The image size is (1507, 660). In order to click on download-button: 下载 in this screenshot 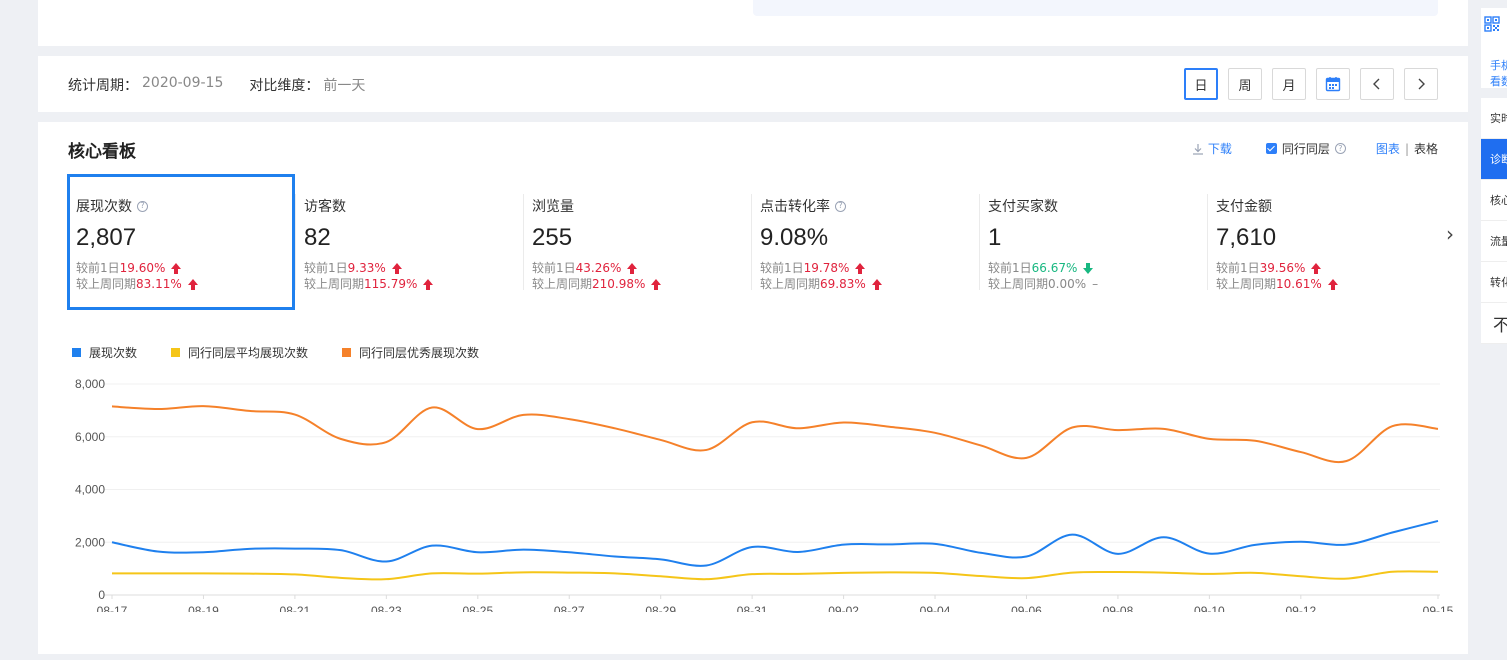, I will do `click(1212, 148)`.